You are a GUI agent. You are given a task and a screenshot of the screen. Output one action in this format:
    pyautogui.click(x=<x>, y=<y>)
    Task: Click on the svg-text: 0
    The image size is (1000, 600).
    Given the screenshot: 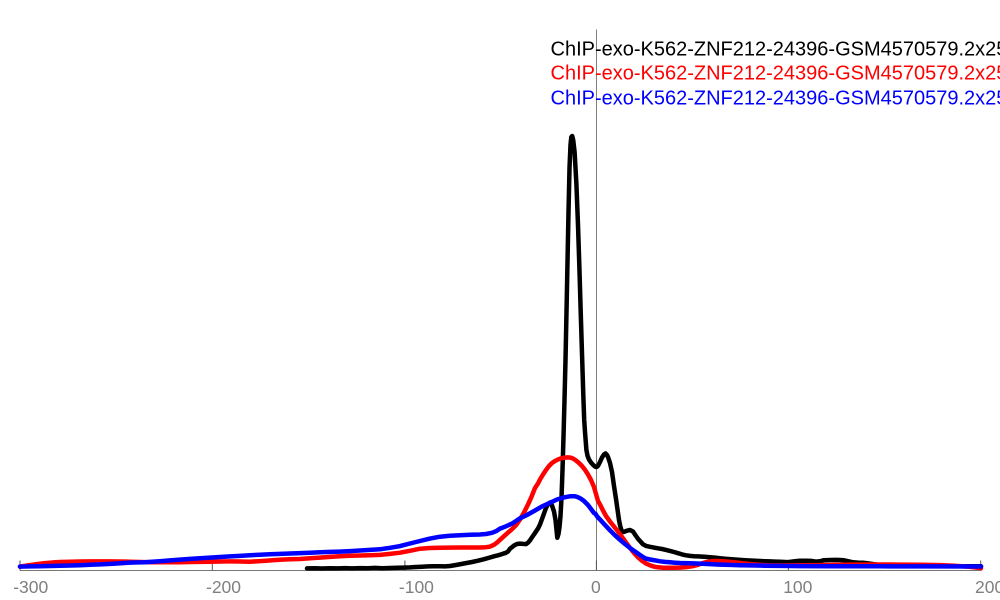 What is the action you would take?
    pyautogui.click(x=596, y=587)
    